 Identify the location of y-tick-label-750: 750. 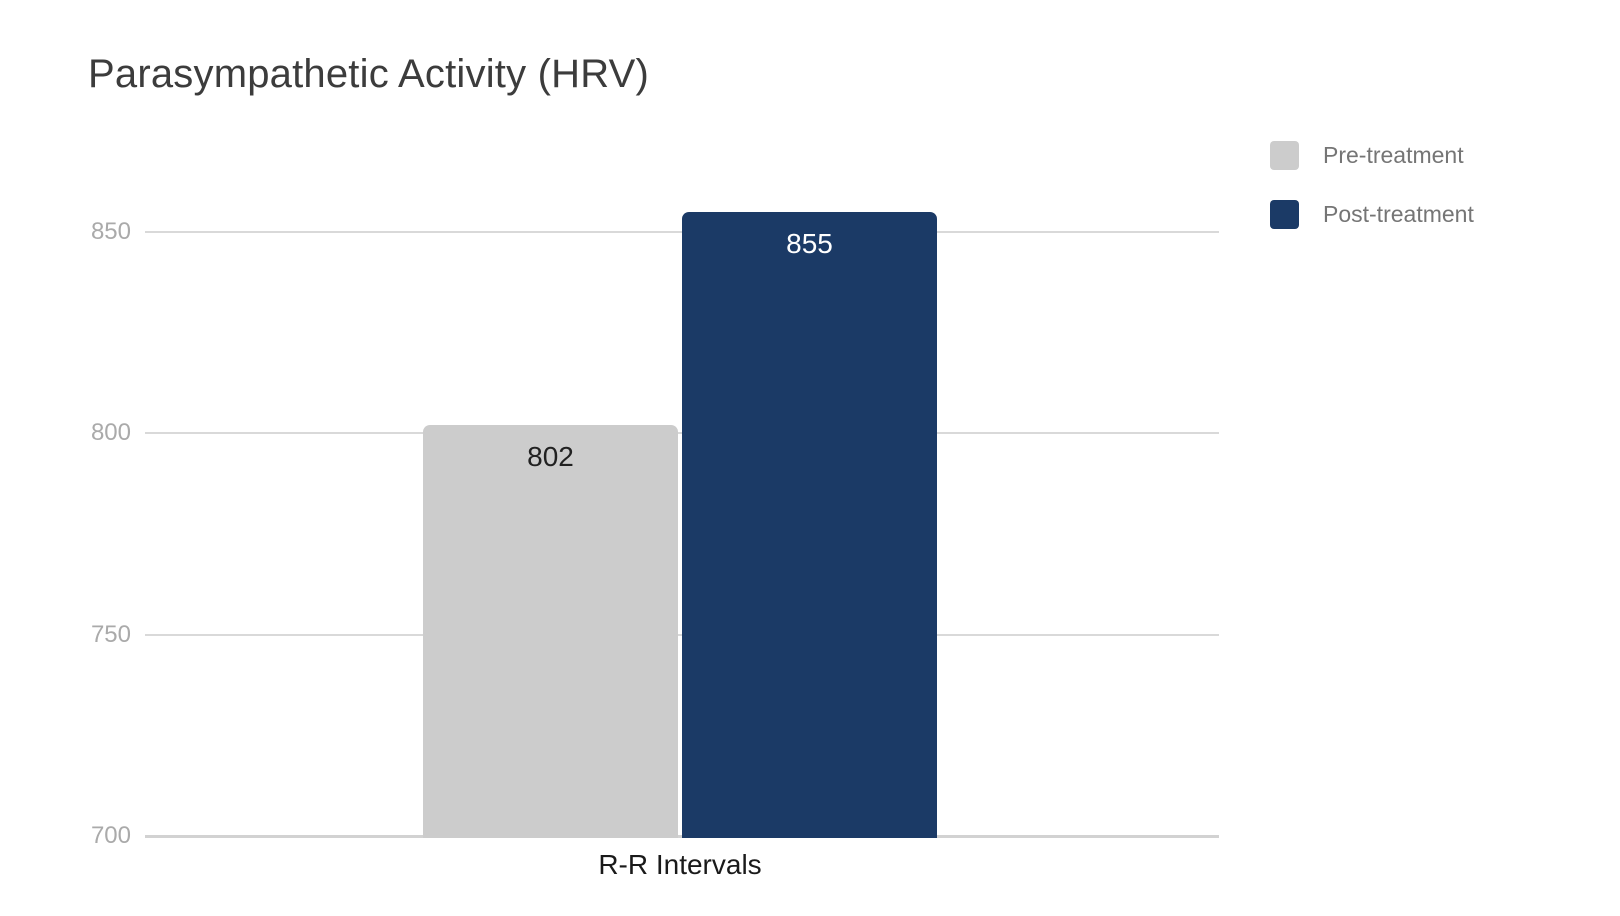
(110, 634).